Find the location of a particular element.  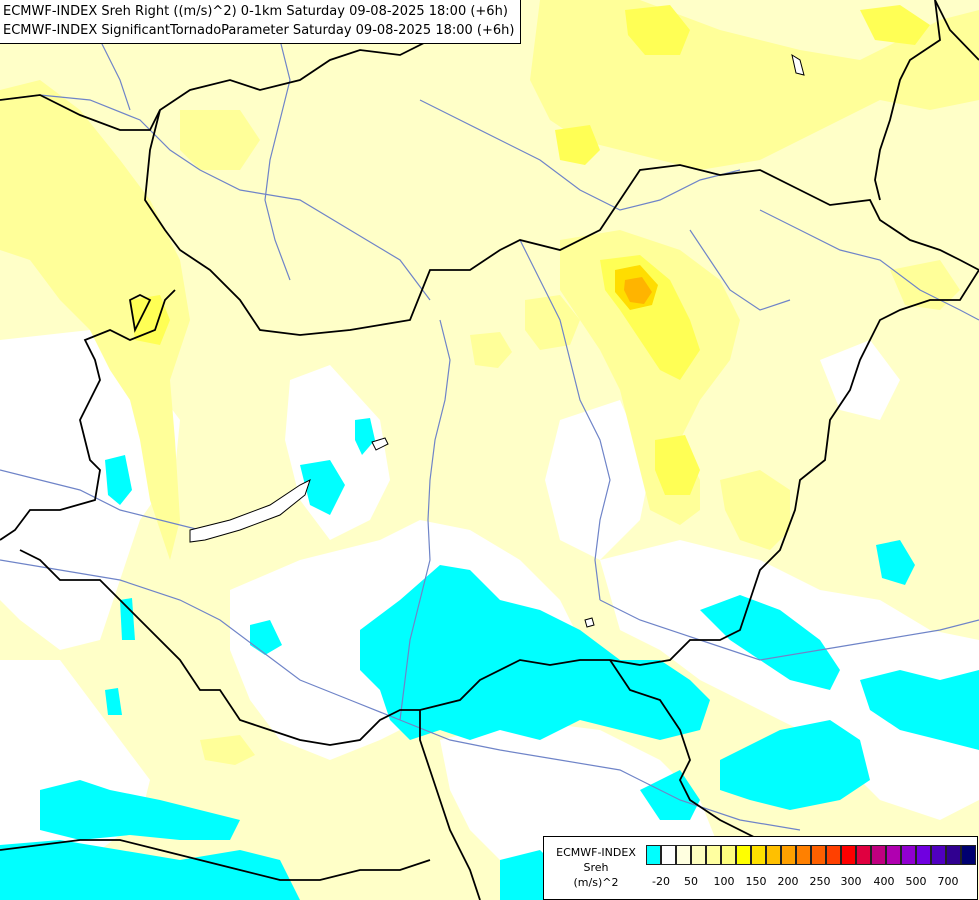

legend-swatches is located at coordinates (811, 855).